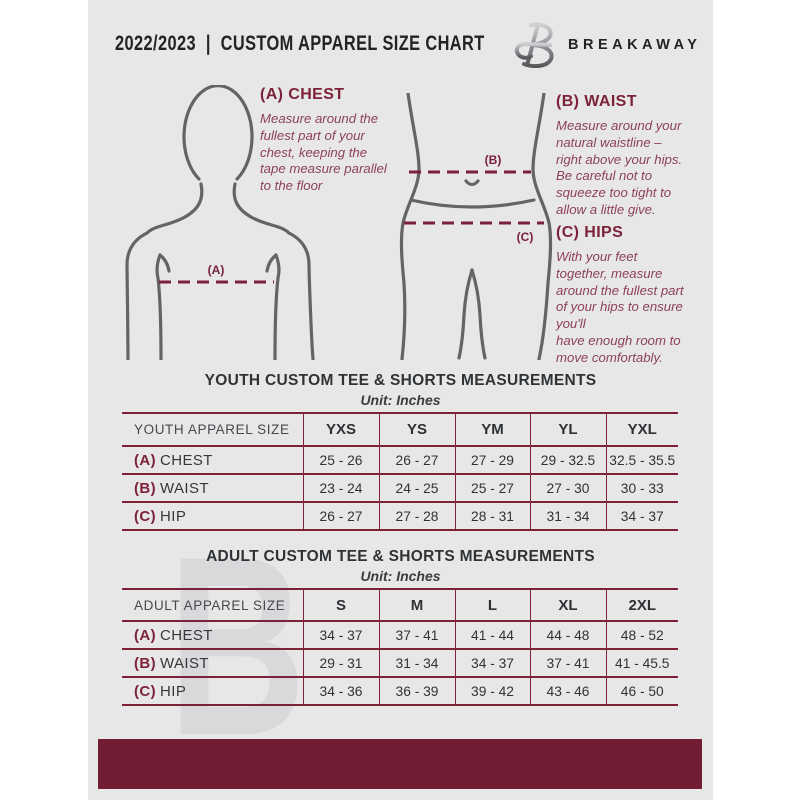  I want to click on cell: 48 - 52, so click(641, 635).